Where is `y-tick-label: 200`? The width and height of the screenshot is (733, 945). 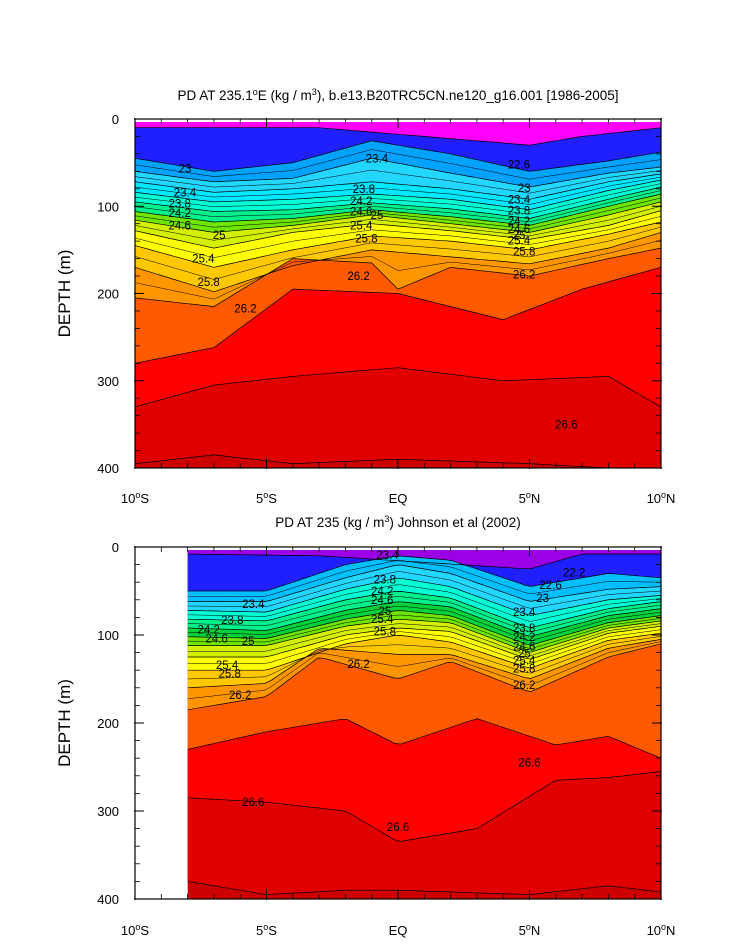 y-tick-label: 200 is located at coordinates (108, 294).